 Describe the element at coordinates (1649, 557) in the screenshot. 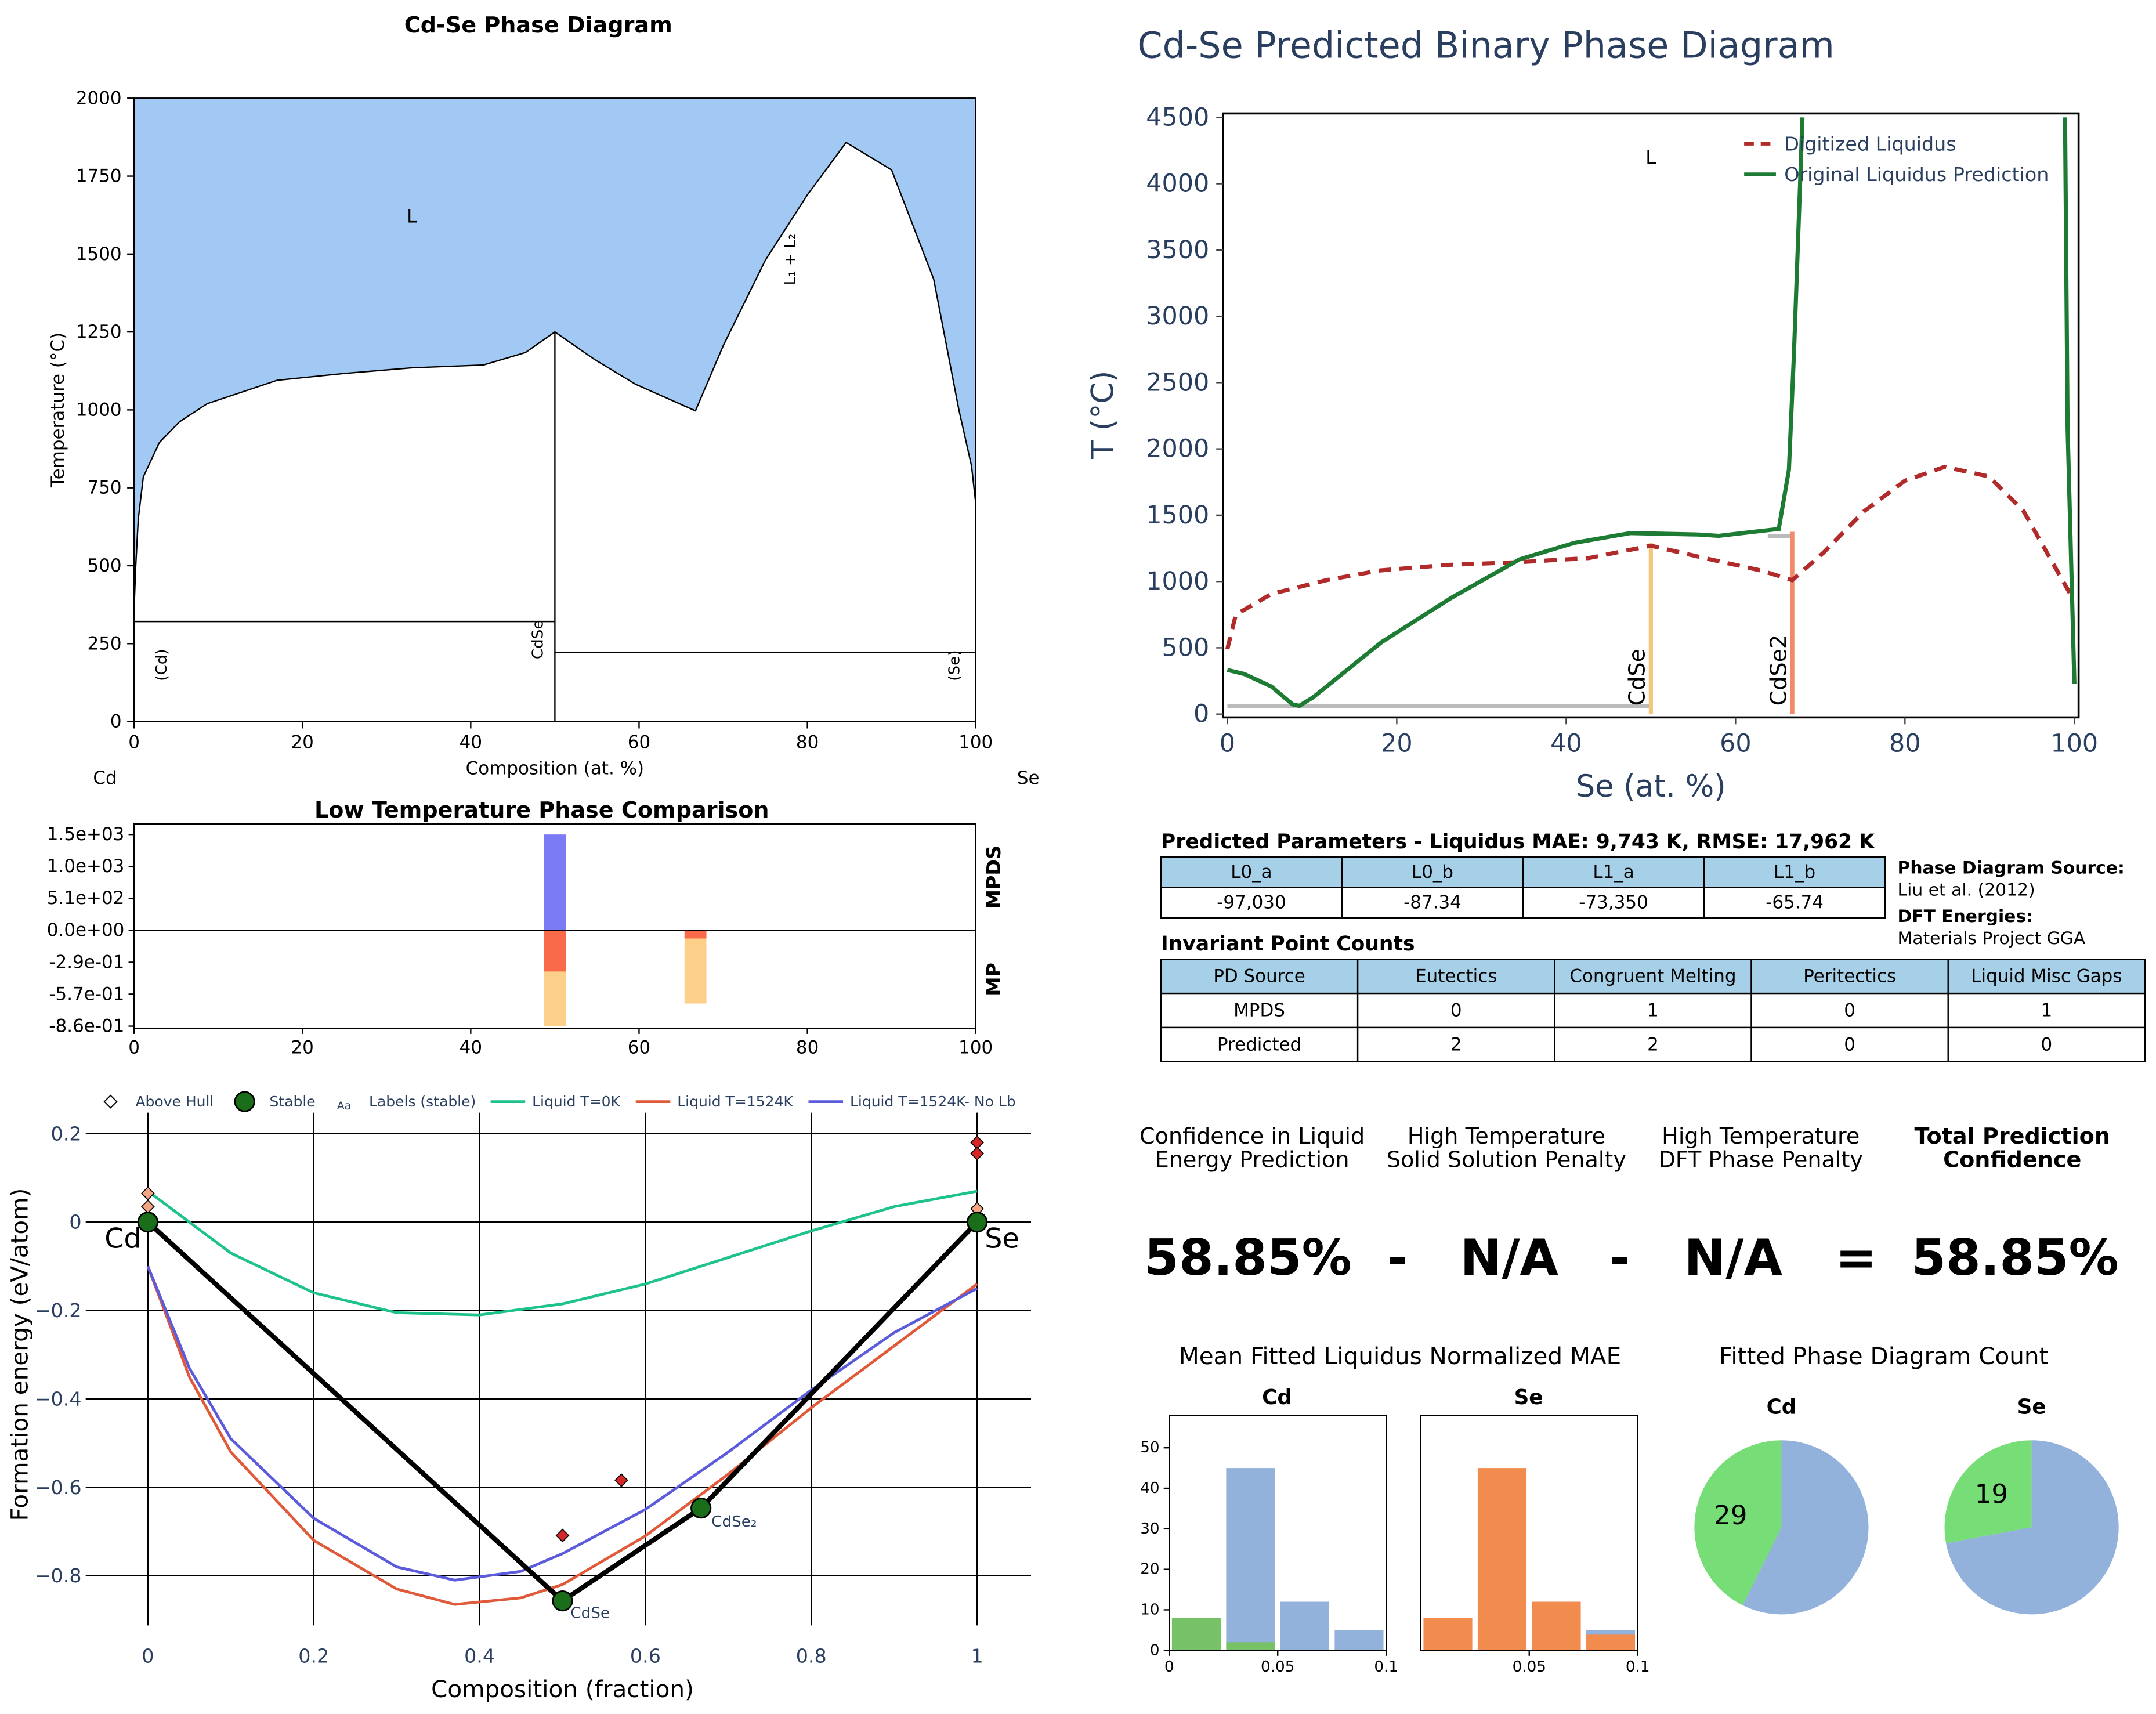

I see `series-line` at that location.